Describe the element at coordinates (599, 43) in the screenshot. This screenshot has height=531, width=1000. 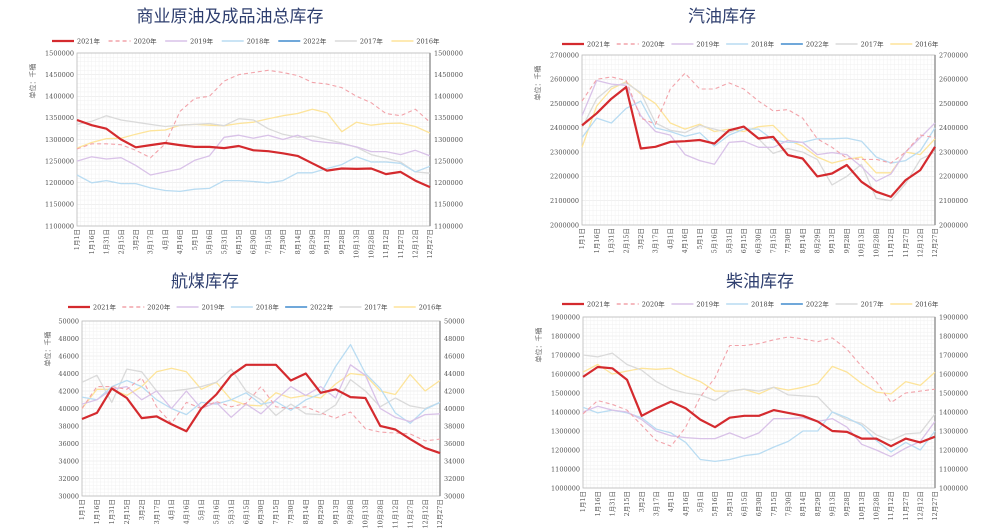
I see `legend-label: 2021年` at that location.